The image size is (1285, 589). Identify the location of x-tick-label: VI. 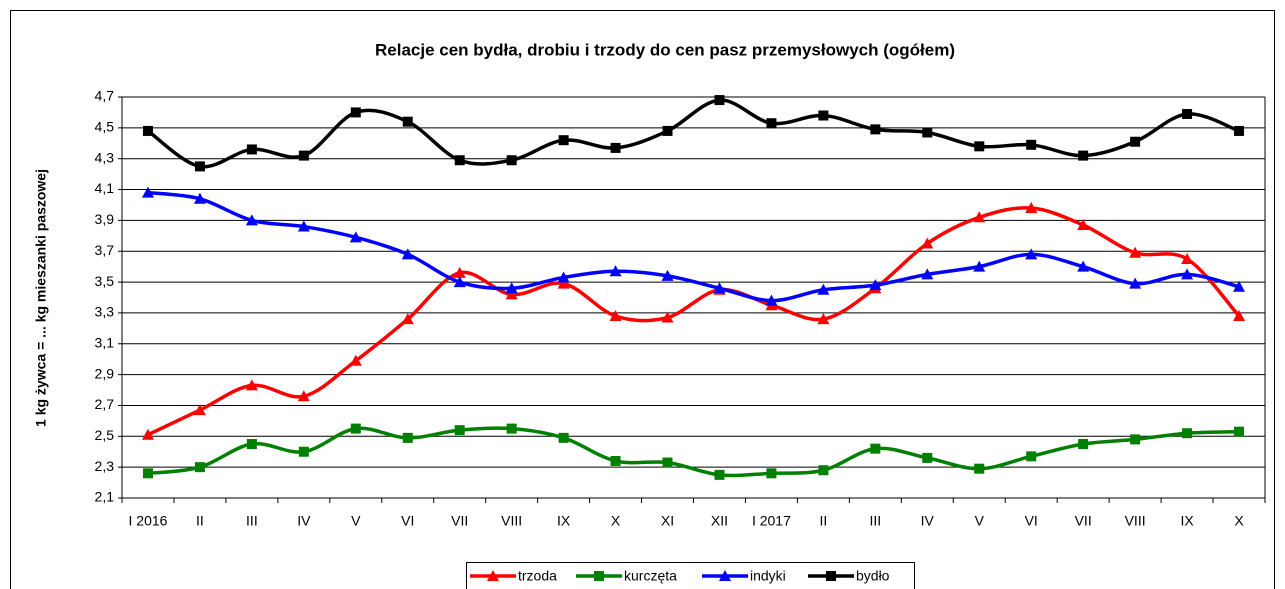
(1031, 521).